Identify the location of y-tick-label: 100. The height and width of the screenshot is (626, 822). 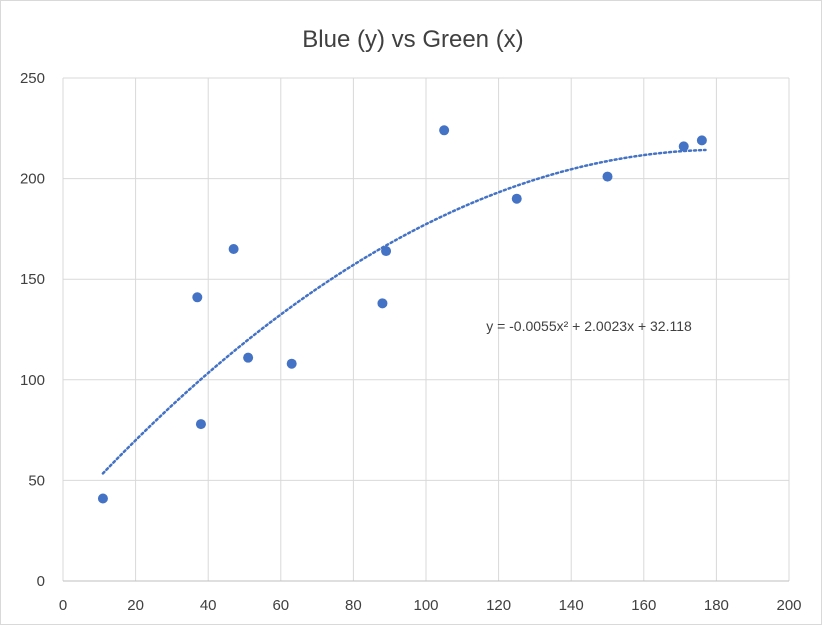
(32, 380).